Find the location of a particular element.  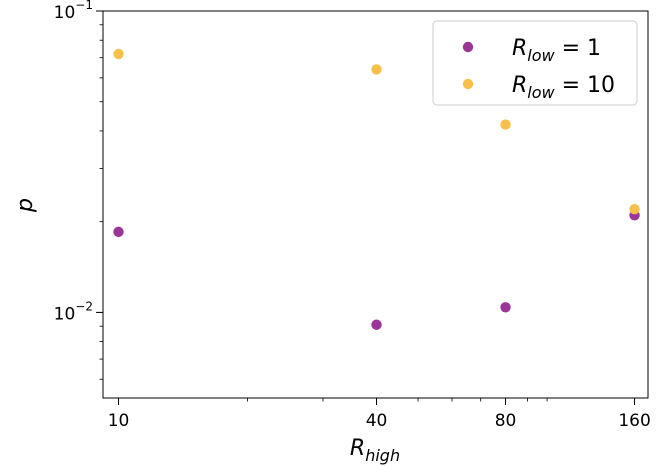

x-tick-label: 160 is located at coordinates (634, 421).